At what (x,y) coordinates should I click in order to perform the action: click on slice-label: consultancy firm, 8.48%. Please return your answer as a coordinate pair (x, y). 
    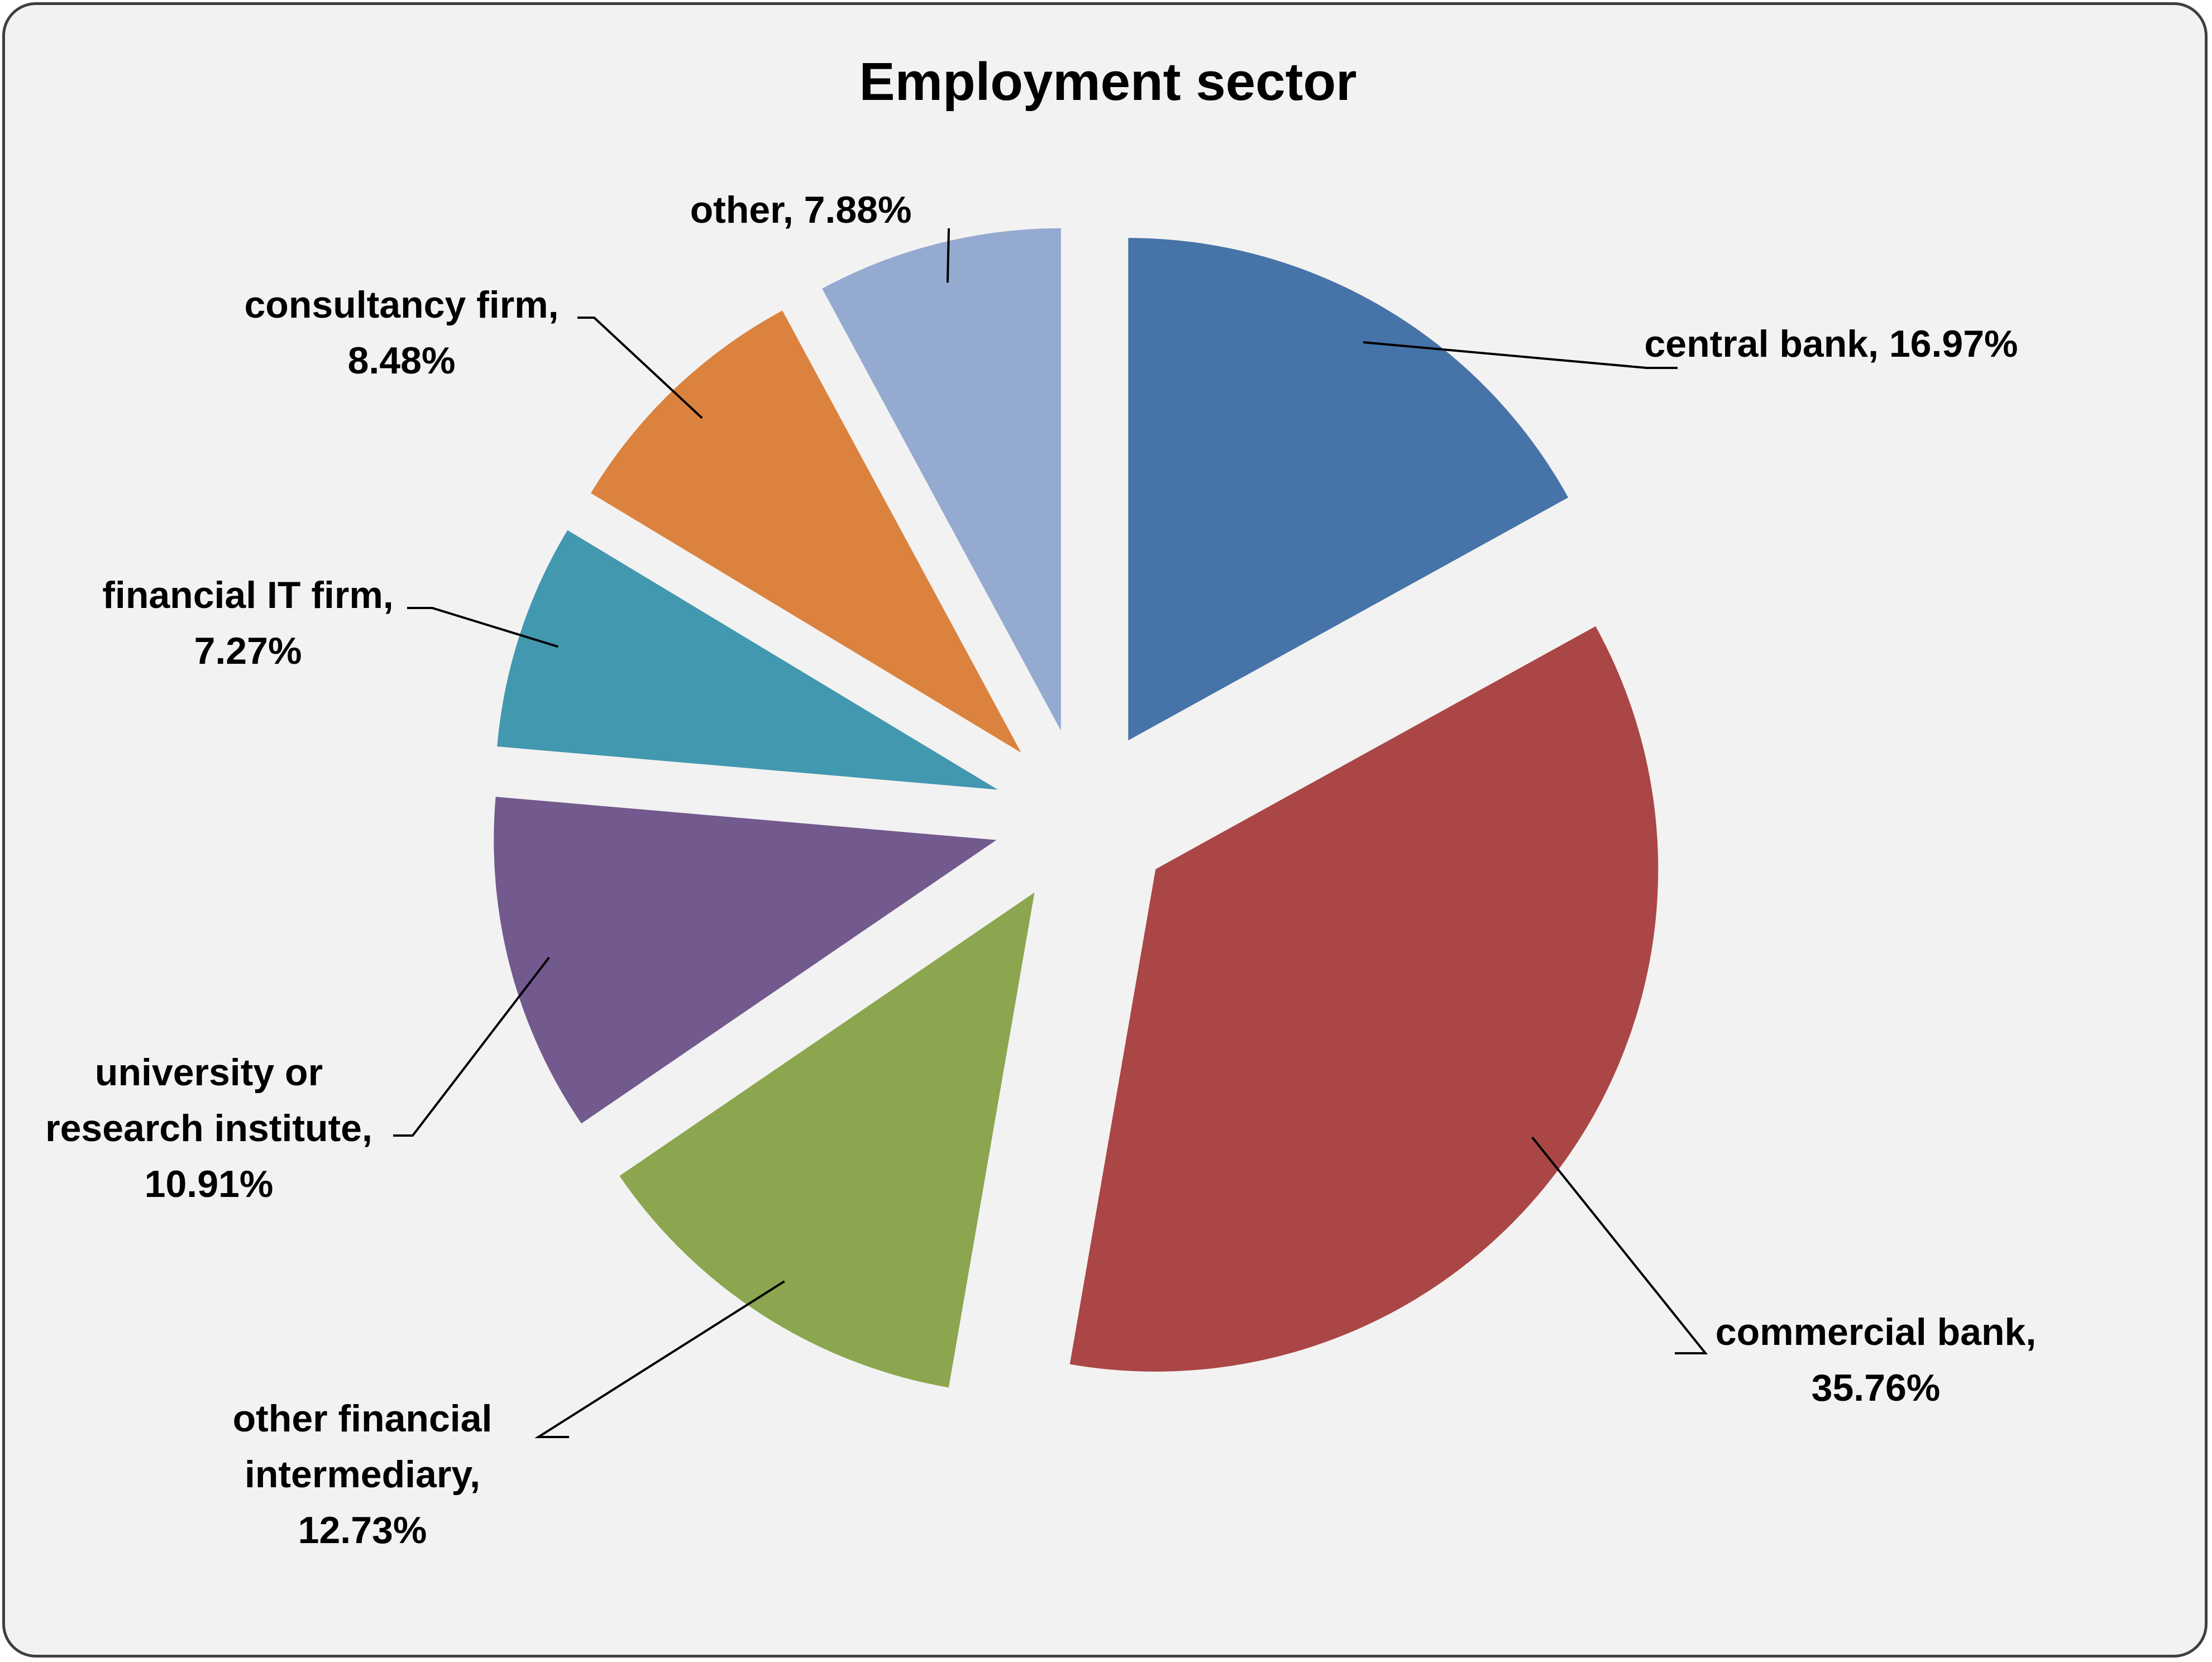
    Looking at the image, I should click on (401, 333).